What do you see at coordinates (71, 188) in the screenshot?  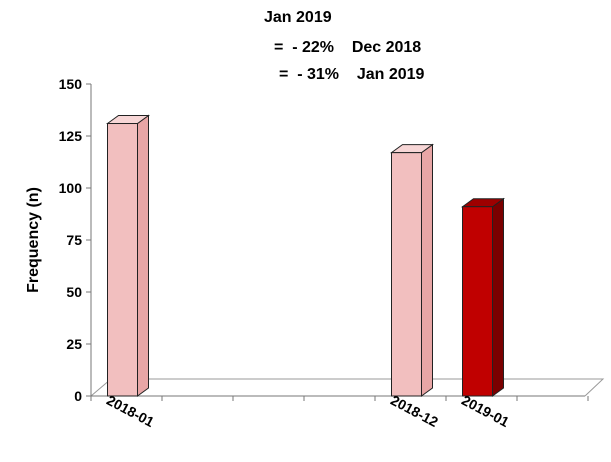 I see `y-tick-label: 100` at bounding box center [71, 188].